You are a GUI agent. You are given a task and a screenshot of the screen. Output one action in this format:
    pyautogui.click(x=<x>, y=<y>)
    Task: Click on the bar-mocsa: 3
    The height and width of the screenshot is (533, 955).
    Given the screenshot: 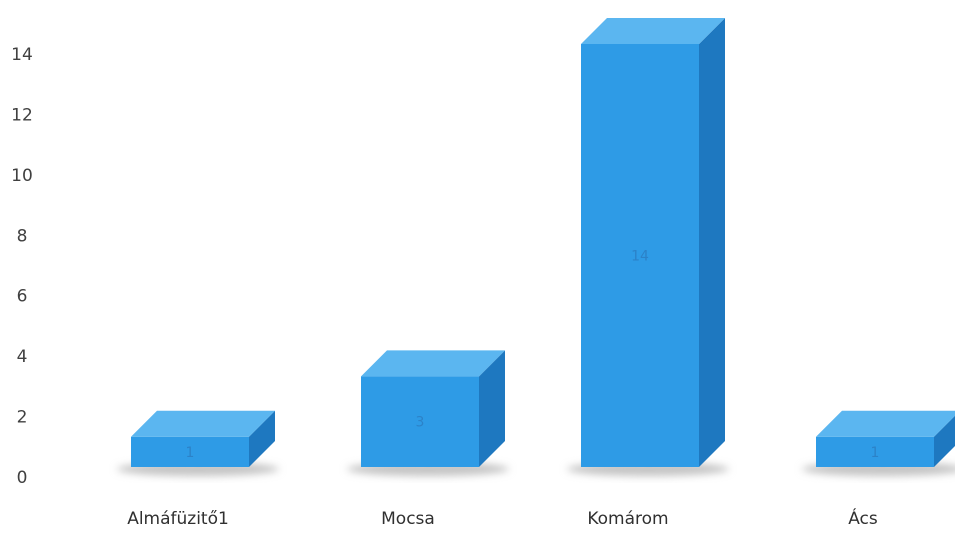 What is the action you would take?
    pyautogui.click(x=428, y=413)
    